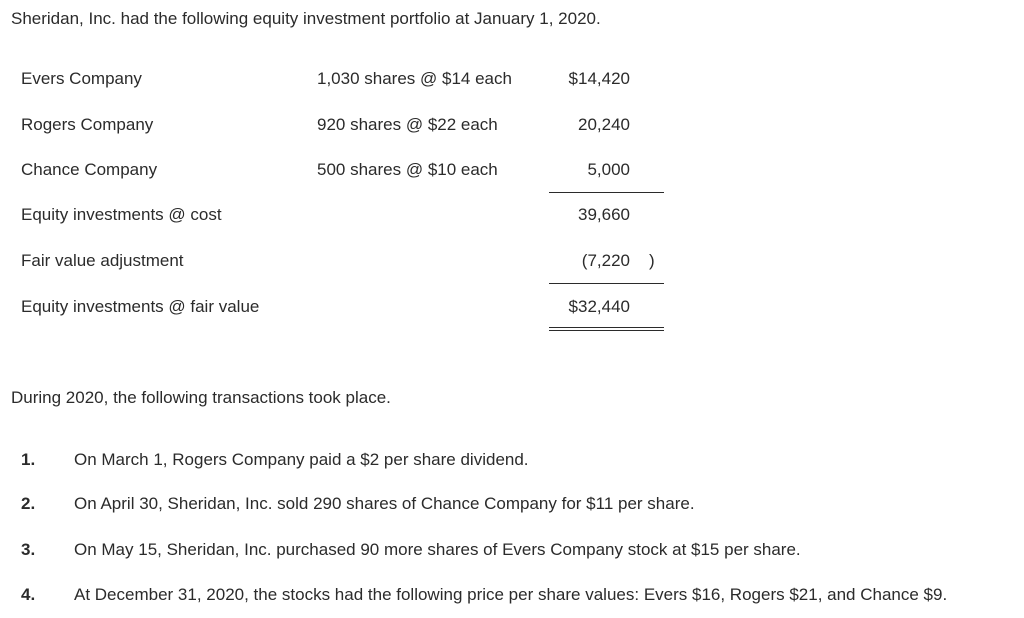 This screenshot has height=618, width=1024. I want to click on row-amount: 20,240, so click(604, 124).